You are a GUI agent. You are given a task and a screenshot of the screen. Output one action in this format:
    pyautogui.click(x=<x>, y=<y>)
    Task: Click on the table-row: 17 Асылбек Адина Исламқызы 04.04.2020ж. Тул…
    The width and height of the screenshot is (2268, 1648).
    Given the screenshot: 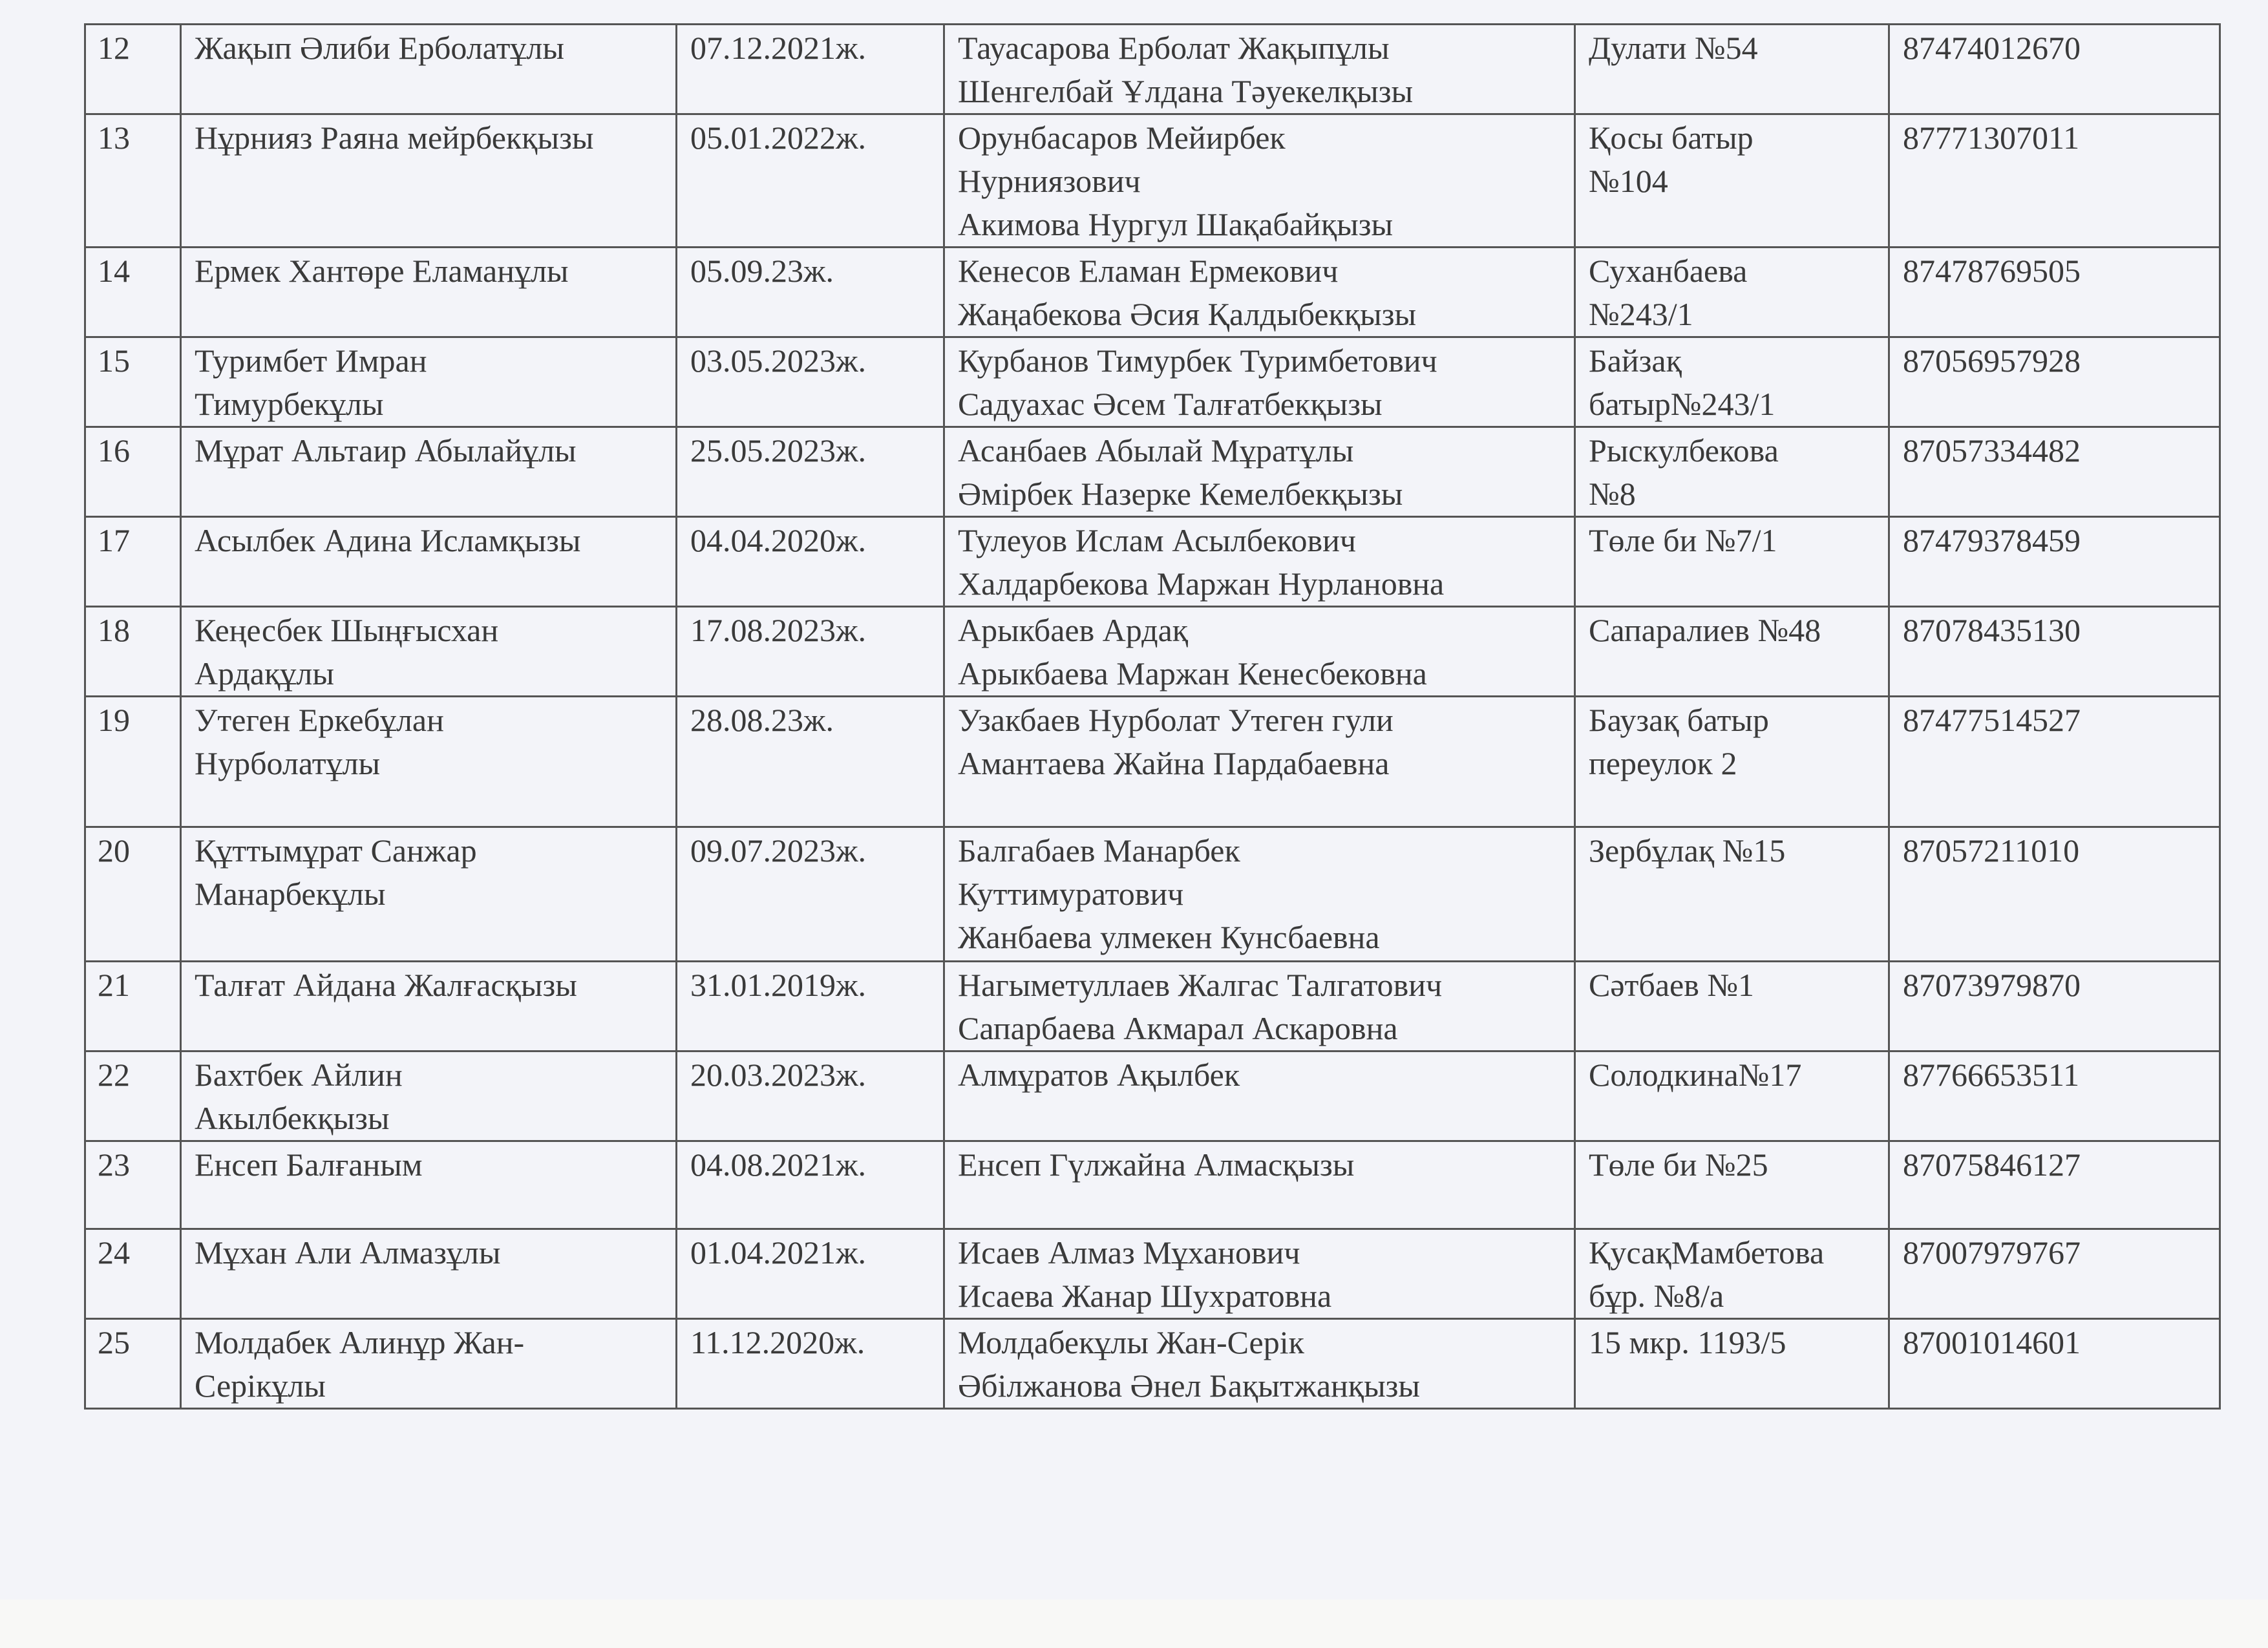 What is the action you would take?
    pyautogui.click(x=1152, y=561)
    